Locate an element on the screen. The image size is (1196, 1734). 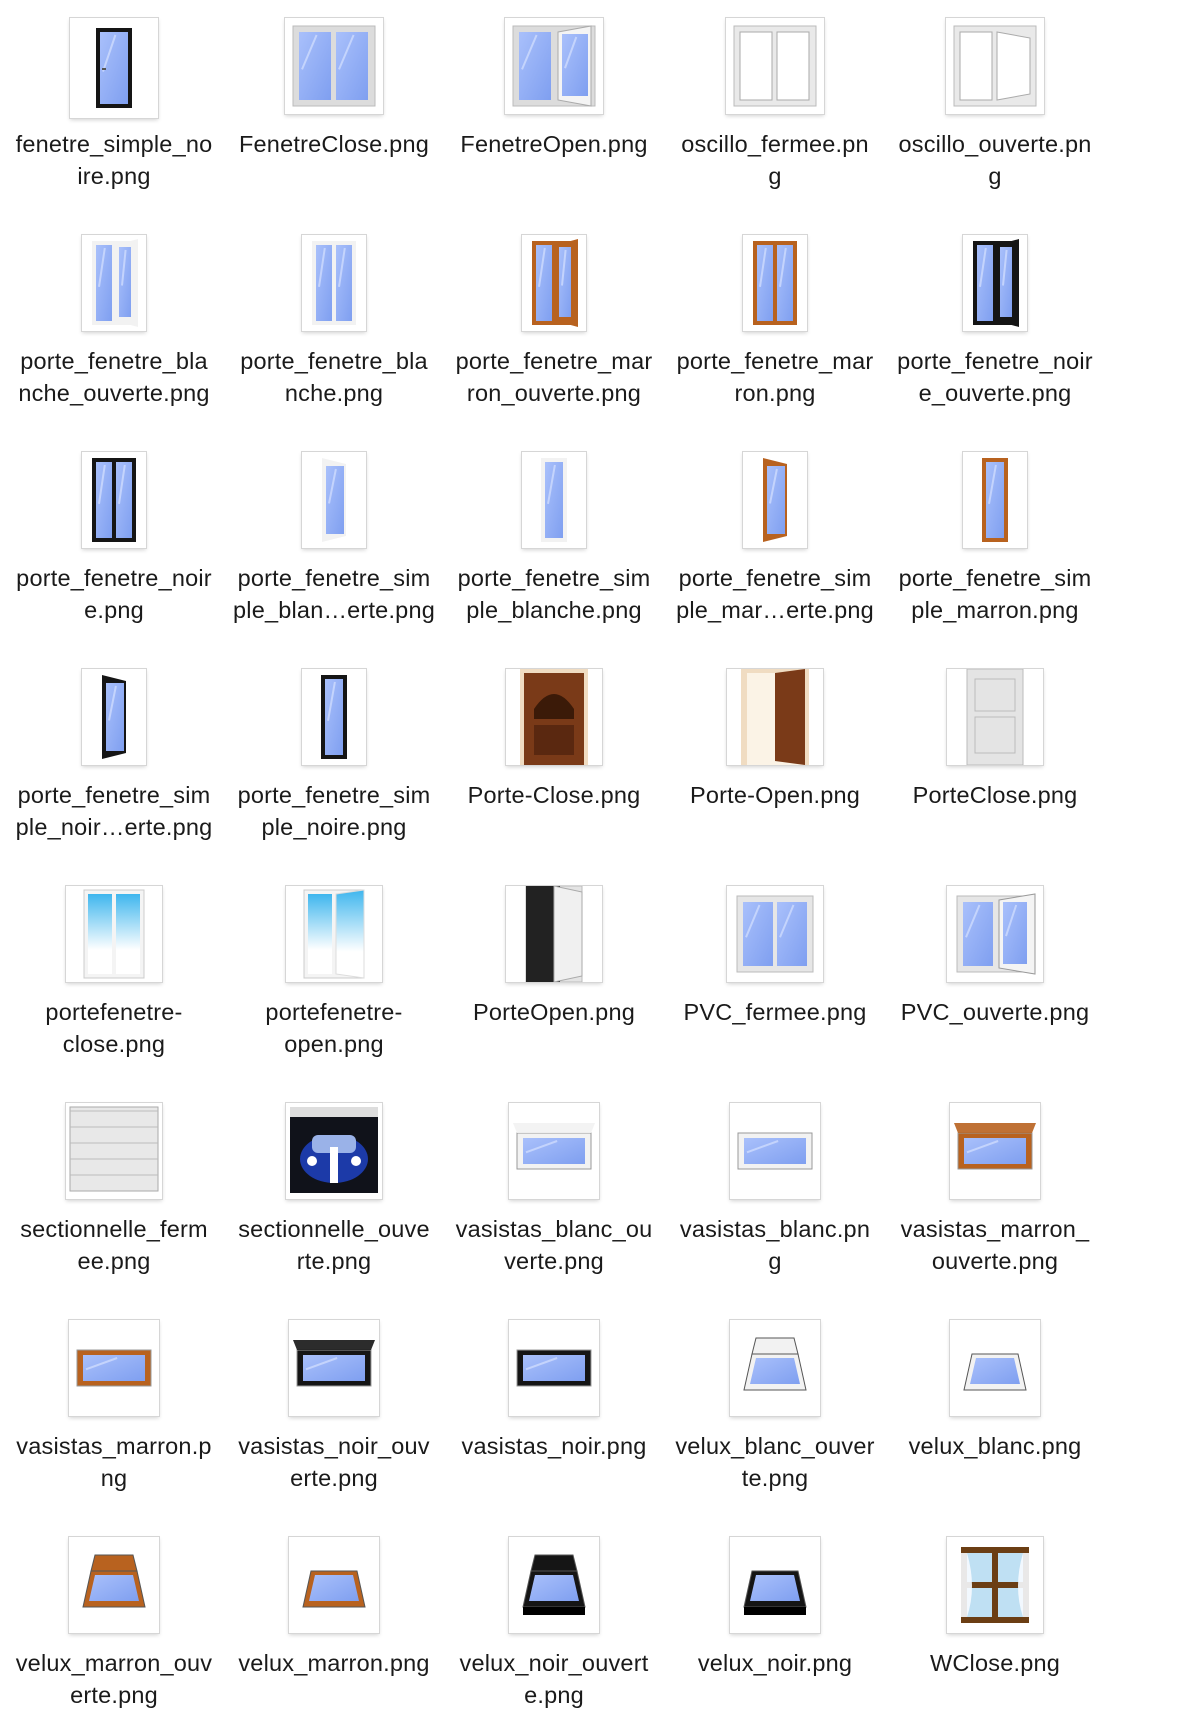
single-french-window-white-open-icon is located at coordinates (334, 500).